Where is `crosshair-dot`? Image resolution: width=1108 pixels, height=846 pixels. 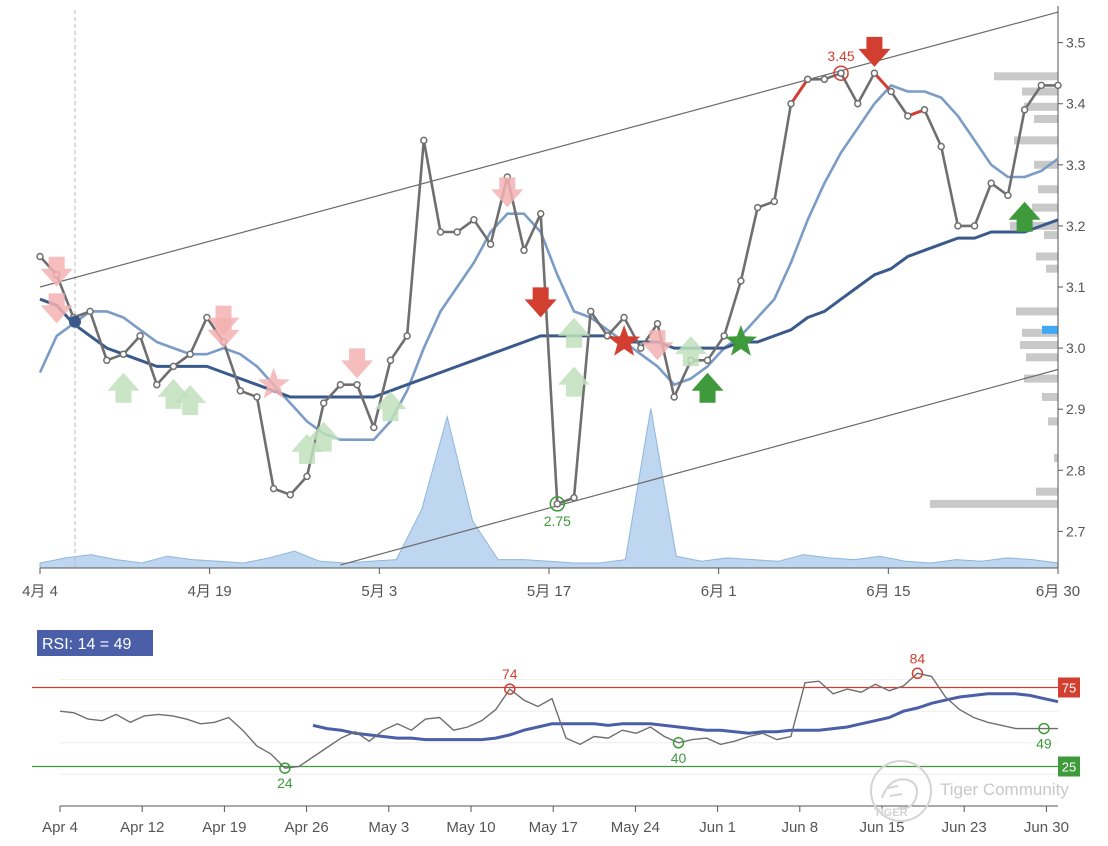 crosshair-dot is located at coordinates (75, 321).